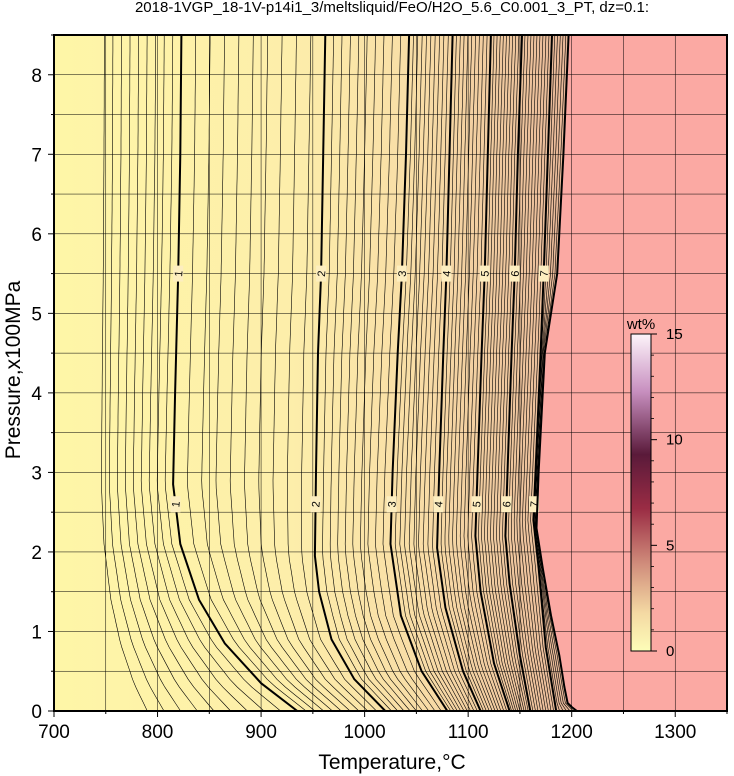 The image size is (734, 776). Describe the element at coordinates (36, 553) in the screenshot. I see `y-tick-label: 2` at that location.